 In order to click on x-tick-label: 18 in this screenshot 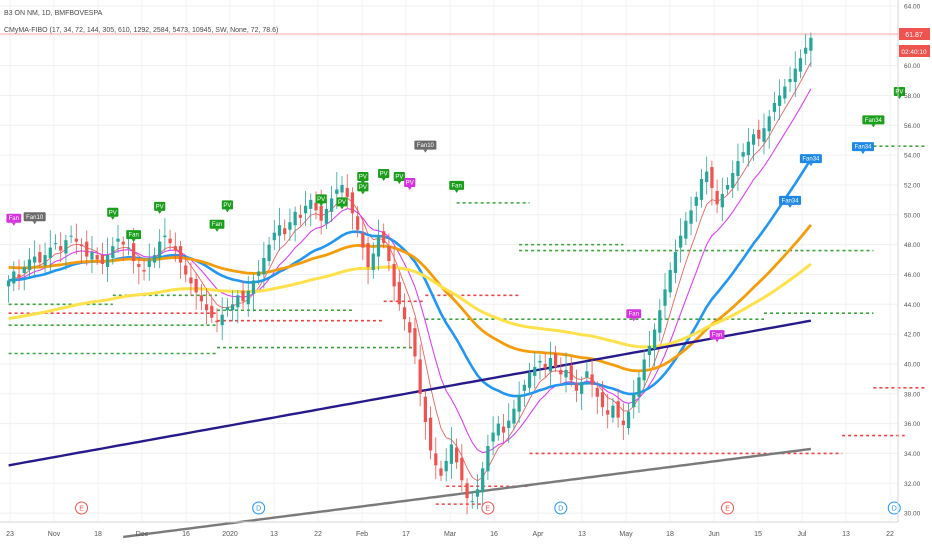, I will do `click(670, 534)`.